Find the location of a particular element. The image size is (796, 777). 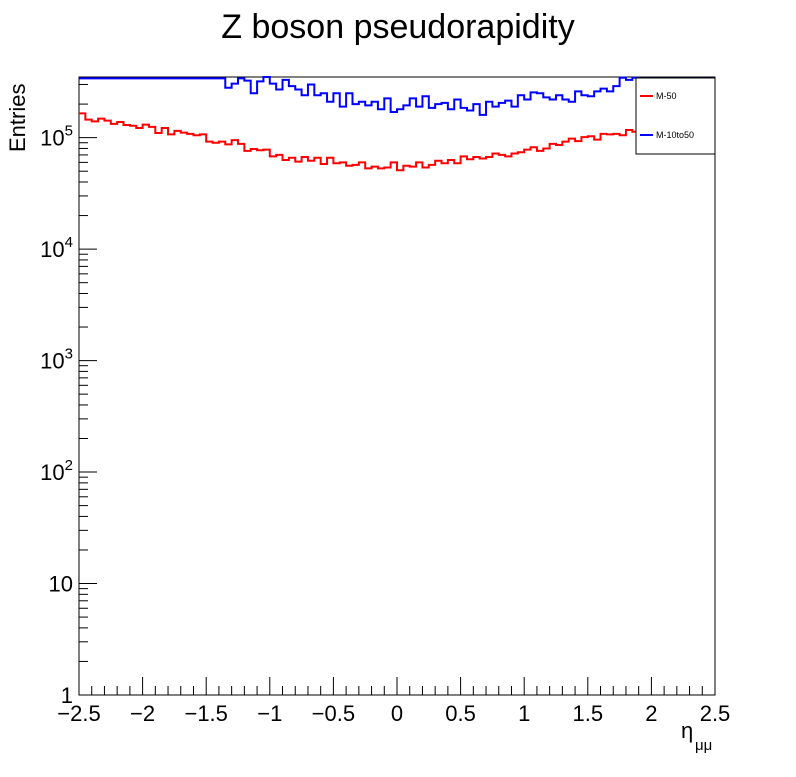

y-tick-label: 10⁴ is located at coordinates (56, 248).